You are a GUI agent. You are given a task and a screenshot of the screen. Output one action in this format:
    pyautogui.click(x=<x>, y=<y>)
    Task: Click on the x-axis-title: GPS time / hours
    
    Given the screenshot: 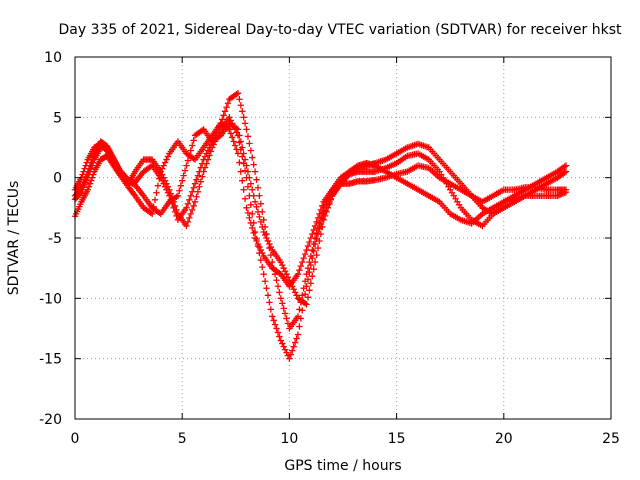 What is the action you would take?
    pyautogui.click(x=342, y=466)
    